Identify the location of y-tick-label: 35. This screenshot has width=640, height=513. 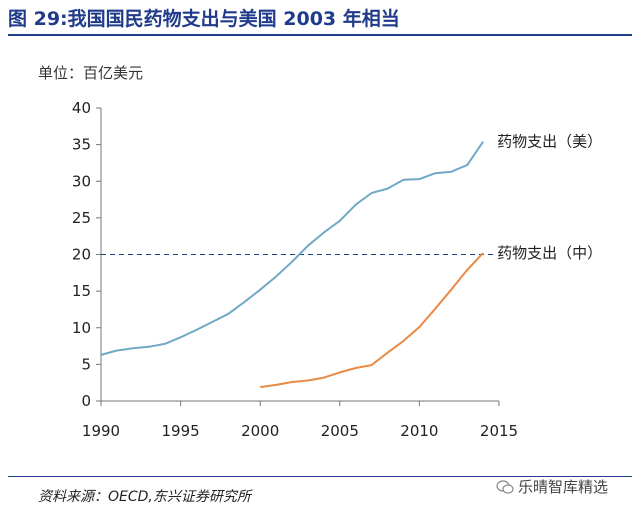
(81, 145).